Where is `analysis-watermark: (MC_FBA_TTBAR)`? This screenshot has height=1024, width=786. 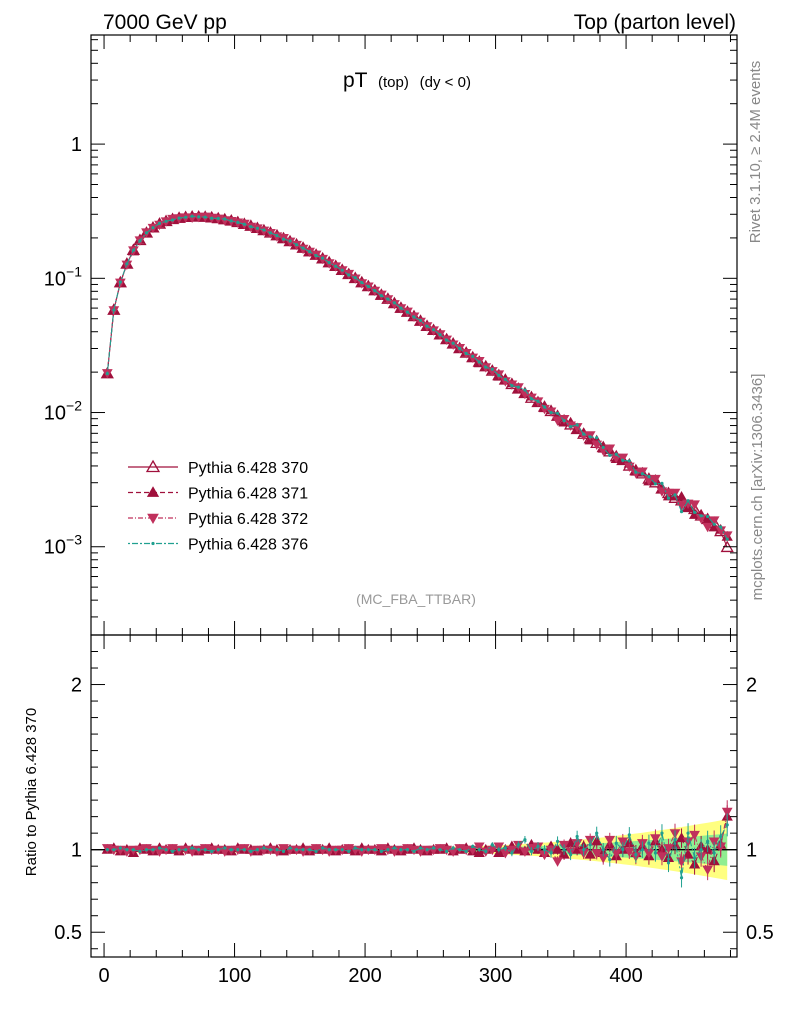
analysis-watermark: (MC_FBA_TTBAR) is located at coordinates (416, 599).